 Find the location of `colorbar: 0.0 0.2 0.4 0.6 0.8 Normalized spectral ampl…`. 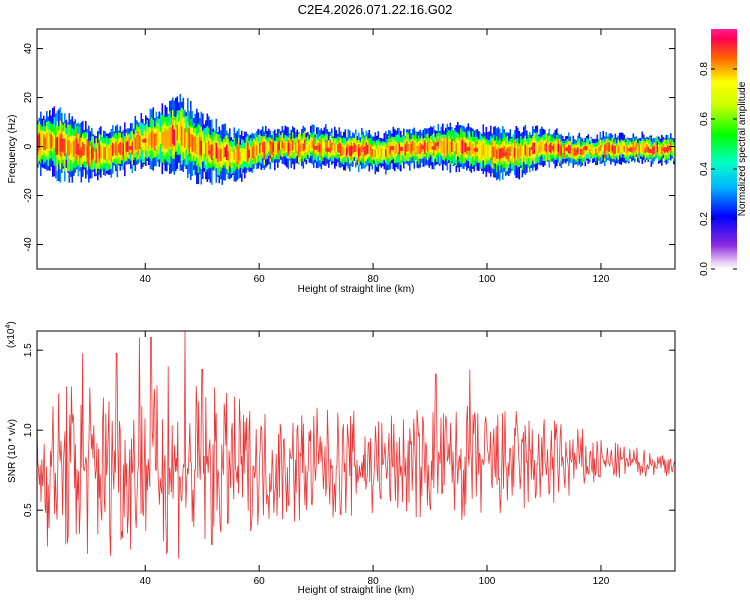

colorbar: 0.0 0.2 0.4 0.6 0.8 Normalized spectral ampl… is located at coordinates (723, 152).